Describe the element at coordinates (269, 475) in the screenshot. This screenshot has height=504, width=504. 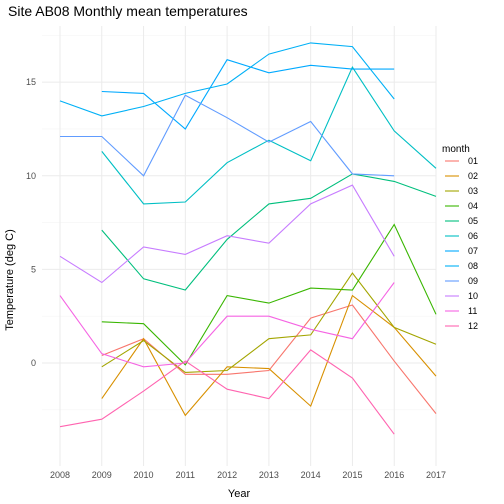
I see `x-tick-label: 2013` at that location.